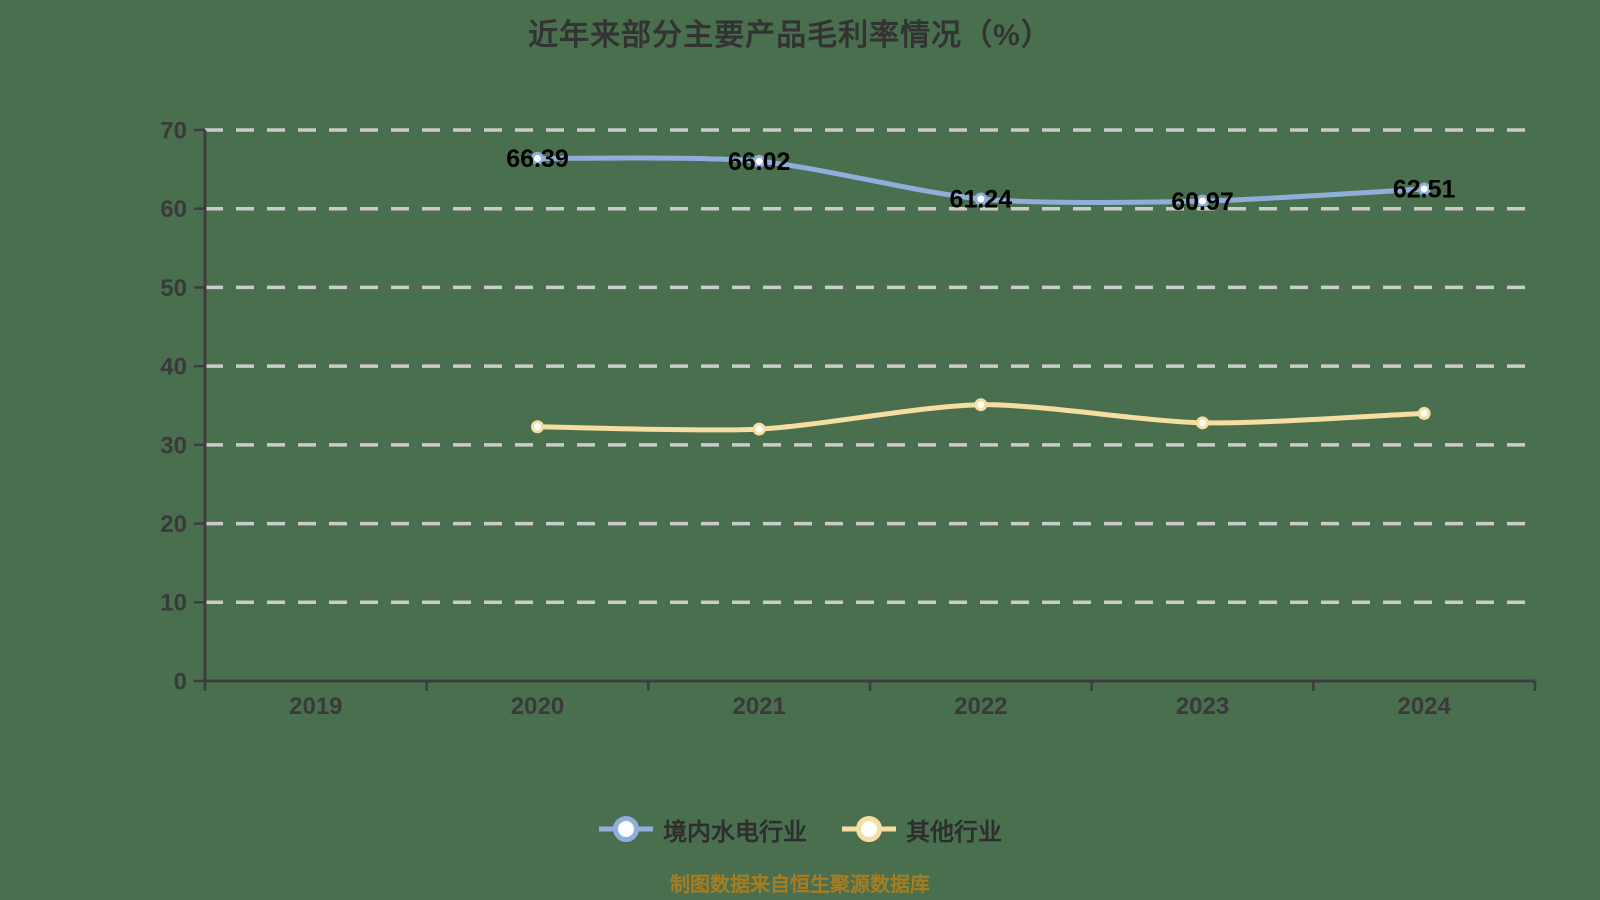 The height and width of the screenshot is (900, 1600). Describe the element at coordinates (173, 130) in the screenshot. I see `y-axis-tick-label: 70` at that location.